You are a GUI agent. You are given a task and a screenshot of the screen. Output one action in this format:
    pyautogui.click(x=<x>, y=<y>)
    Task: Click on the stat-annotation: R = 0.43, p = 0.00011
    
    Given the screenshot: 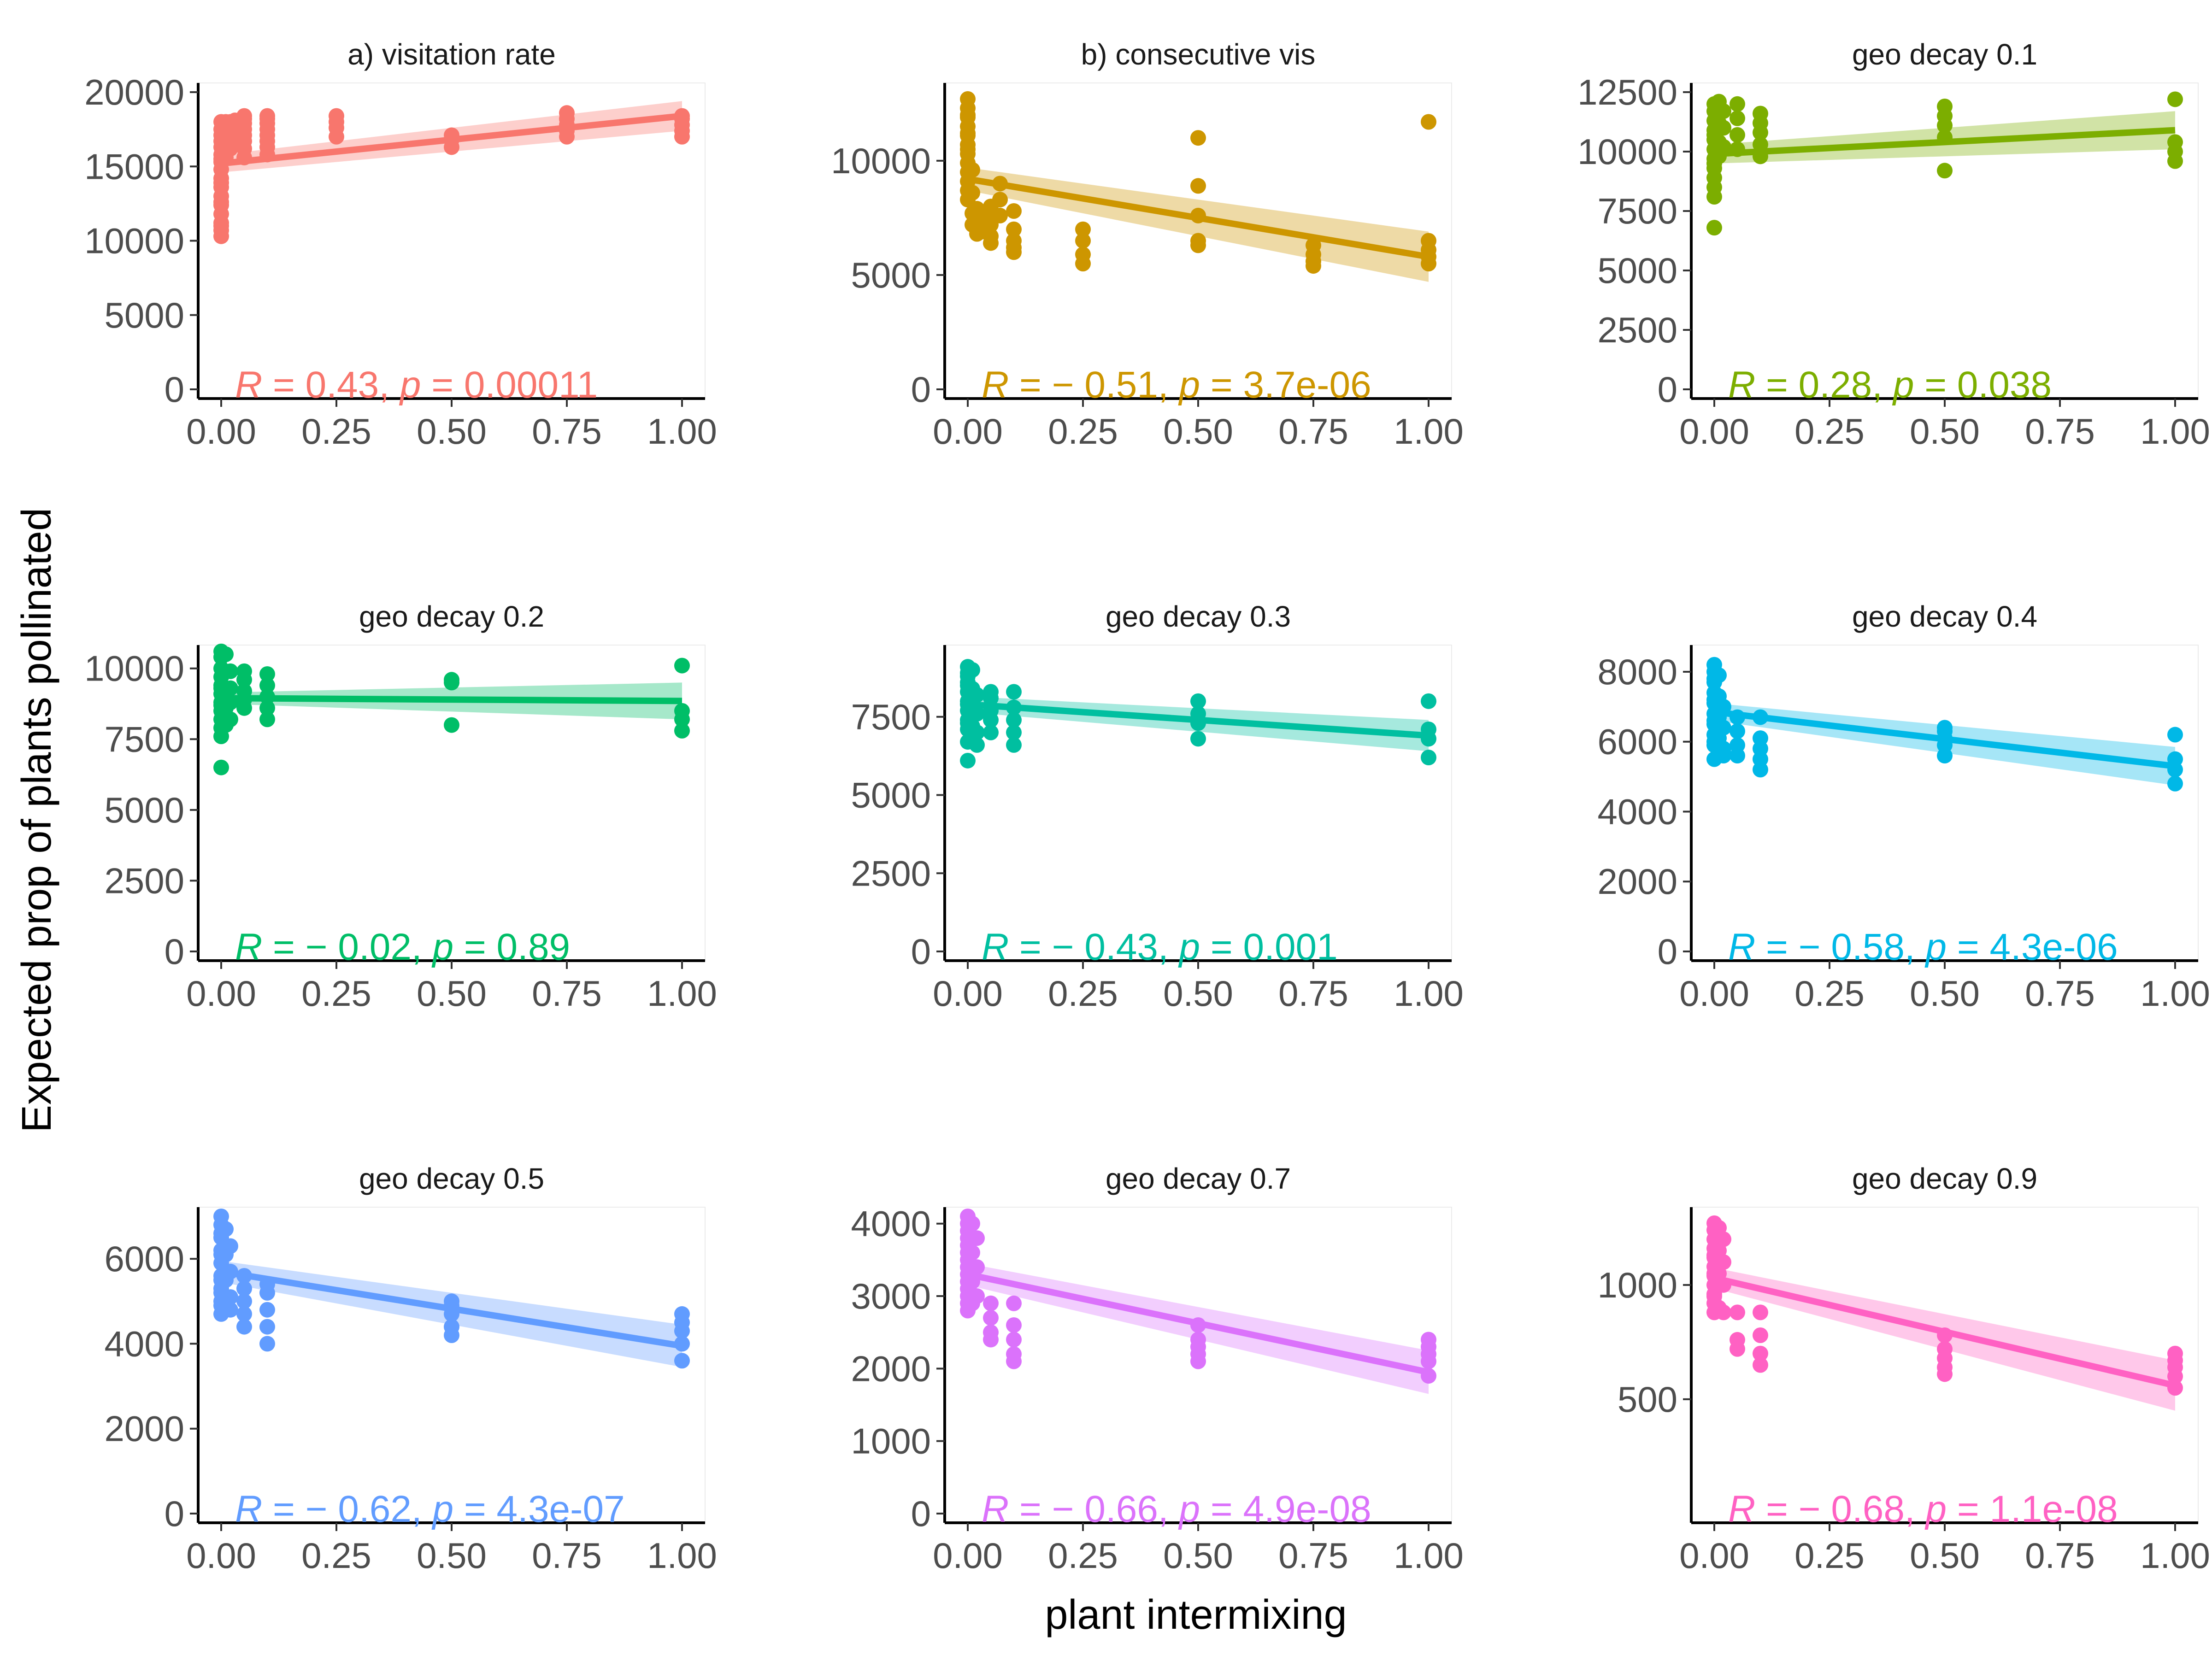 What is the action you would take?
    pyautogui.click(x=416, y=385)
    